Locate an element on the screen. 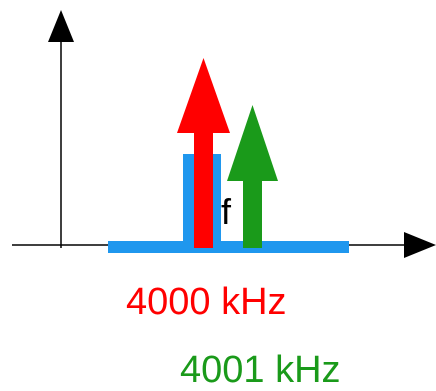 Image resolution: width=436 pixels, height=391 pixels. carrier-label-4000-khz: 4000 kHz is located at coordinates (206, 302).